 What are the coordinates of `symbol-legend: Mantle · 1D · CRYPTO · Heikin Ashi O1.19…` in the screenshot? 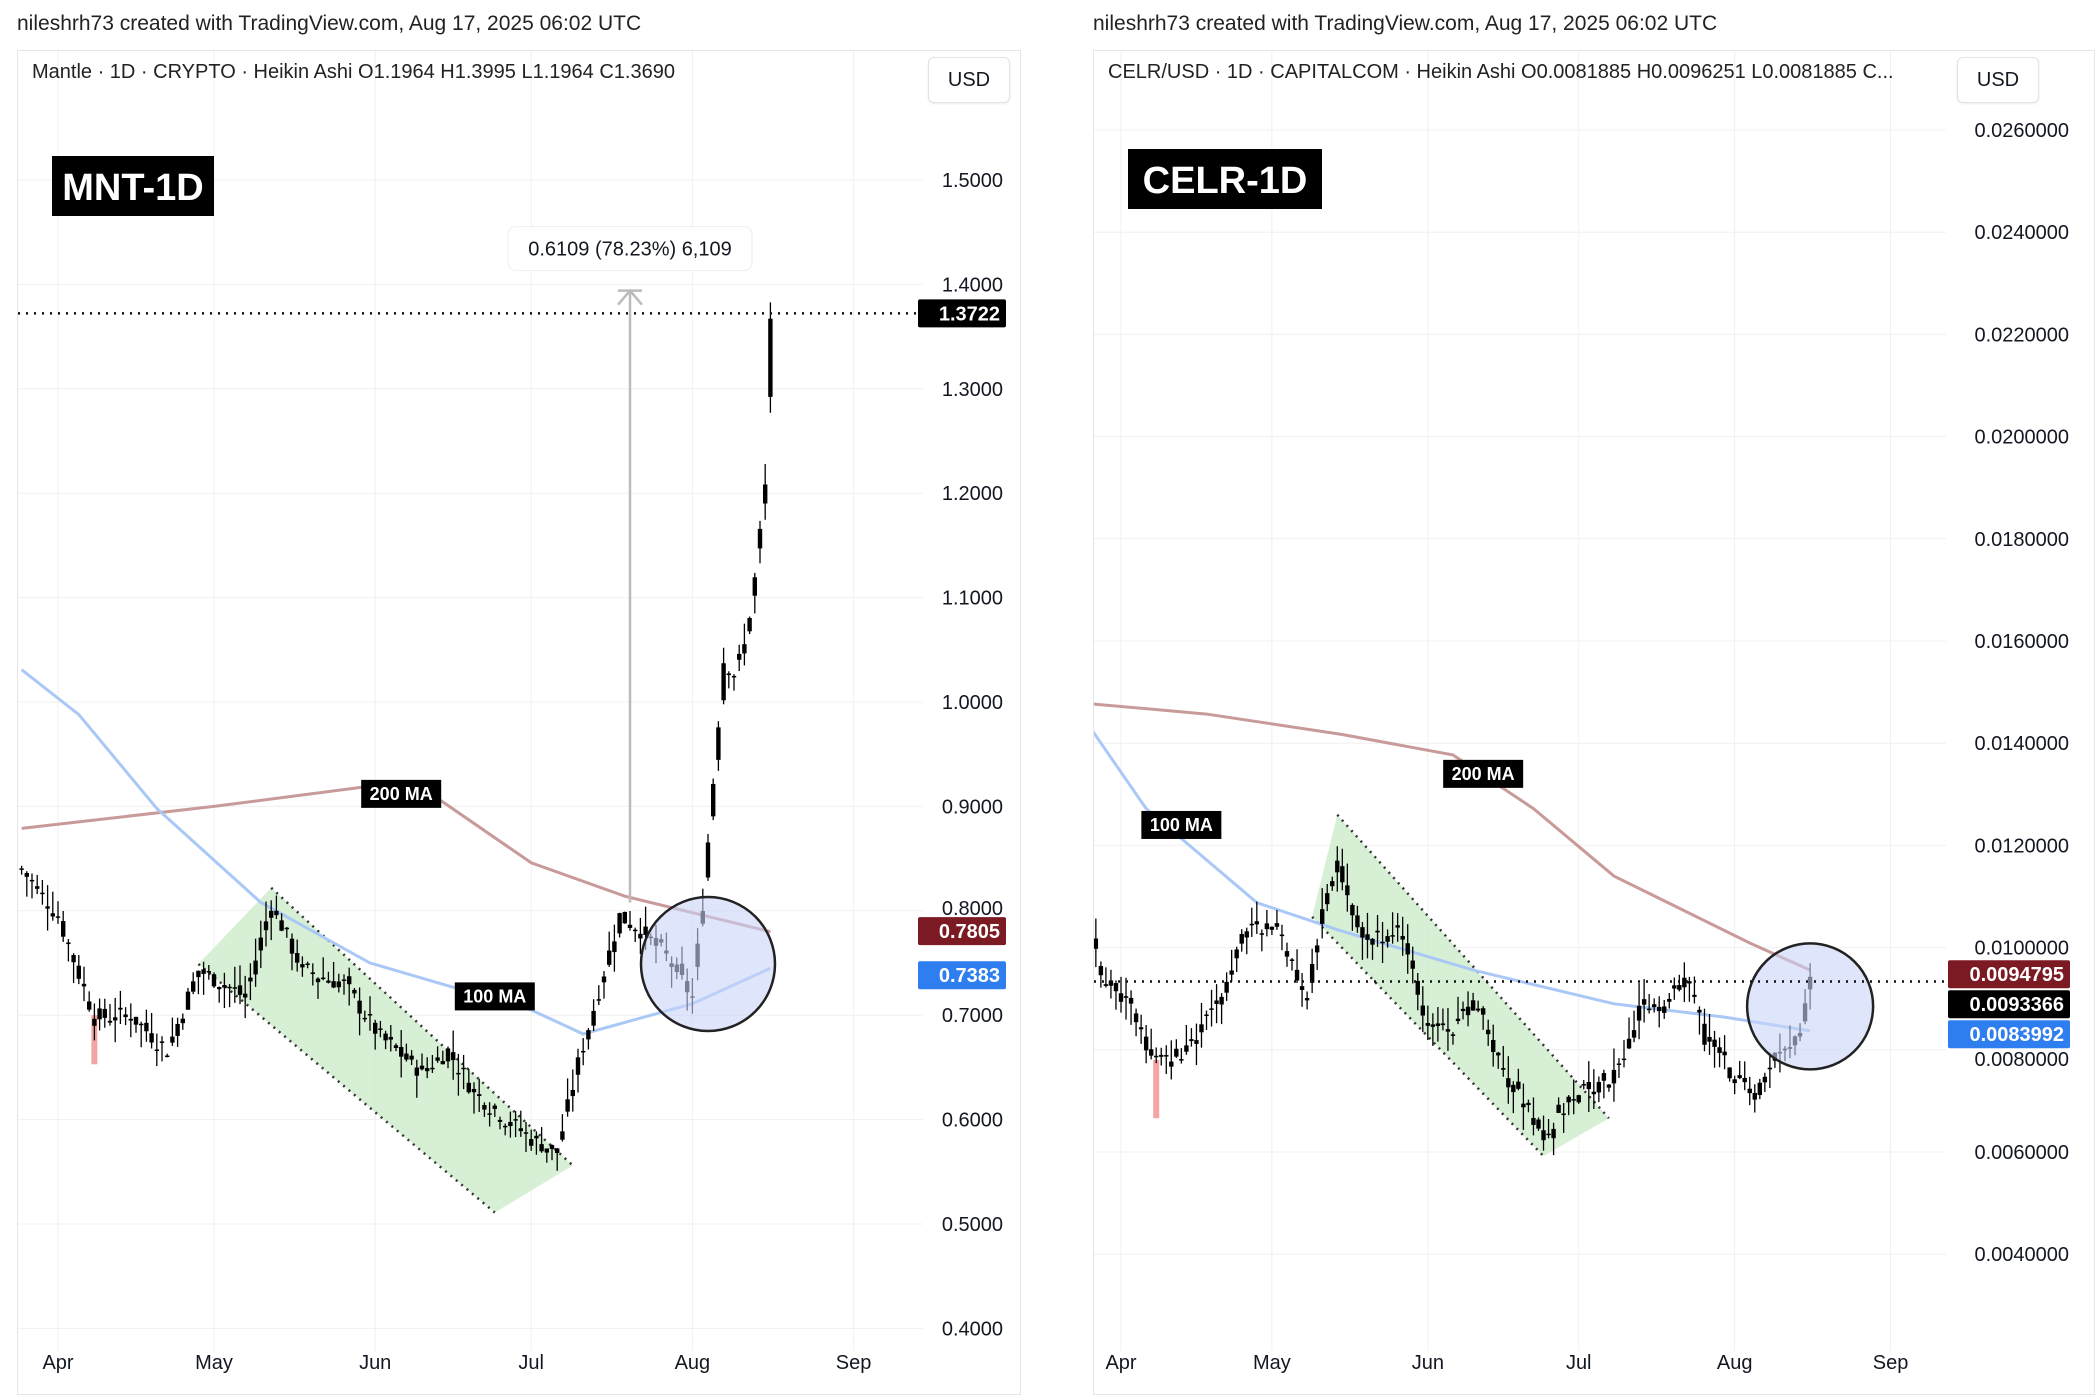 It's located at (353, 72).